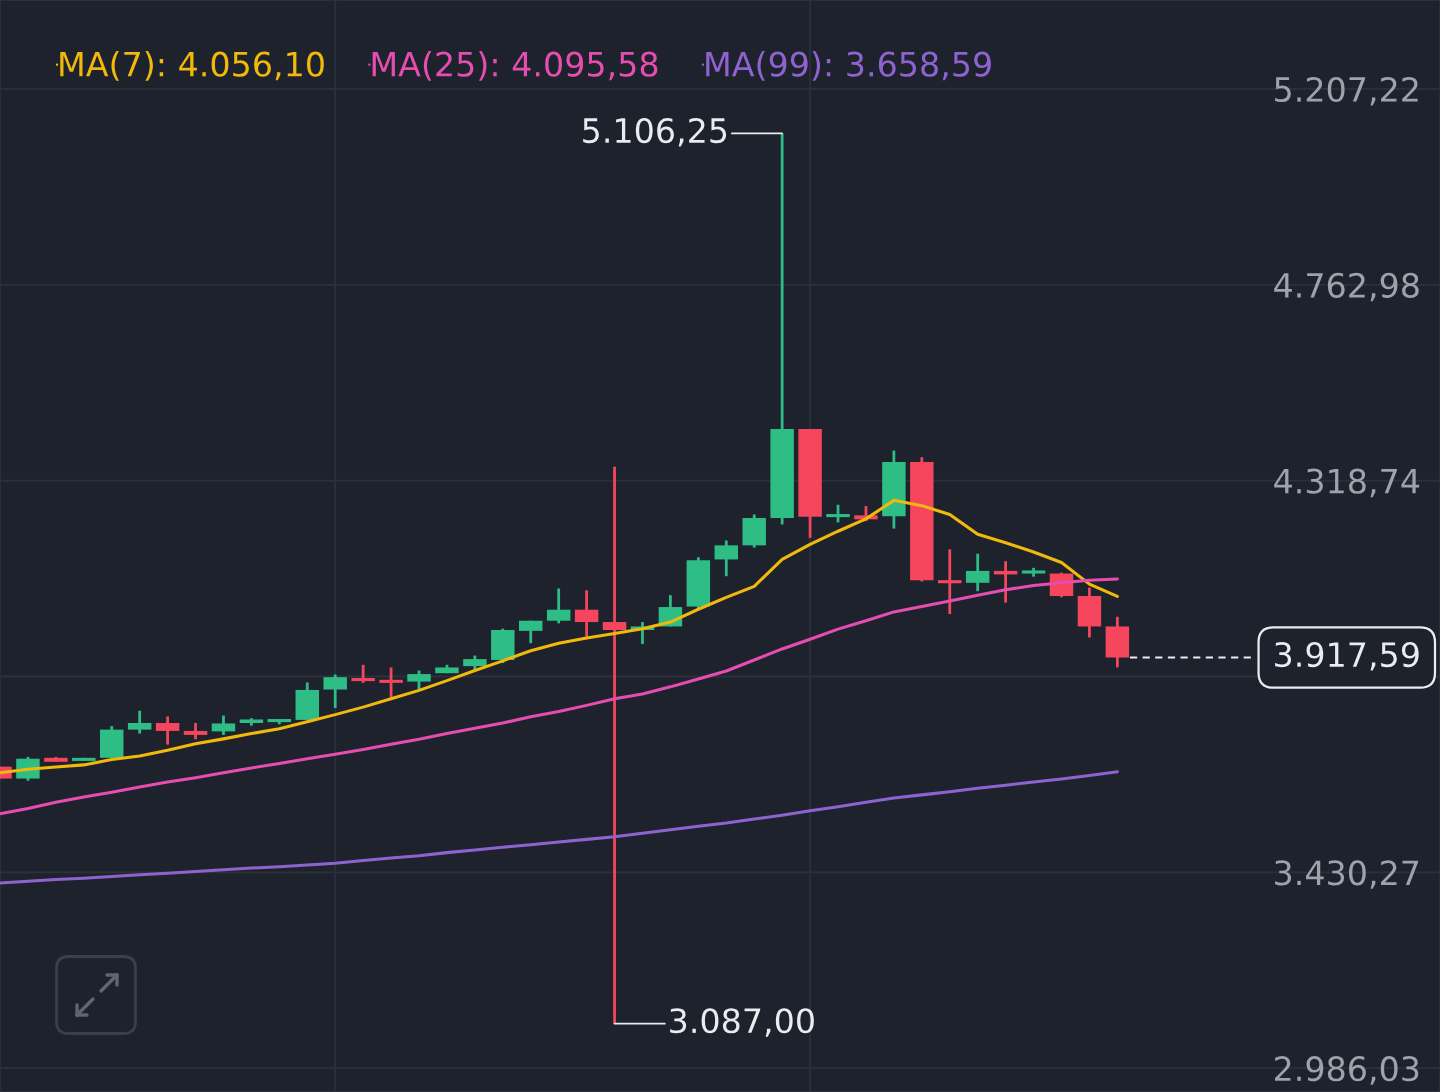 This screenshot has width=1440, height=1092. What do you see at coordinates (655, 132) in the screenshot?
I see `annotation: 5.106,25` at bounding box center [655, 132].